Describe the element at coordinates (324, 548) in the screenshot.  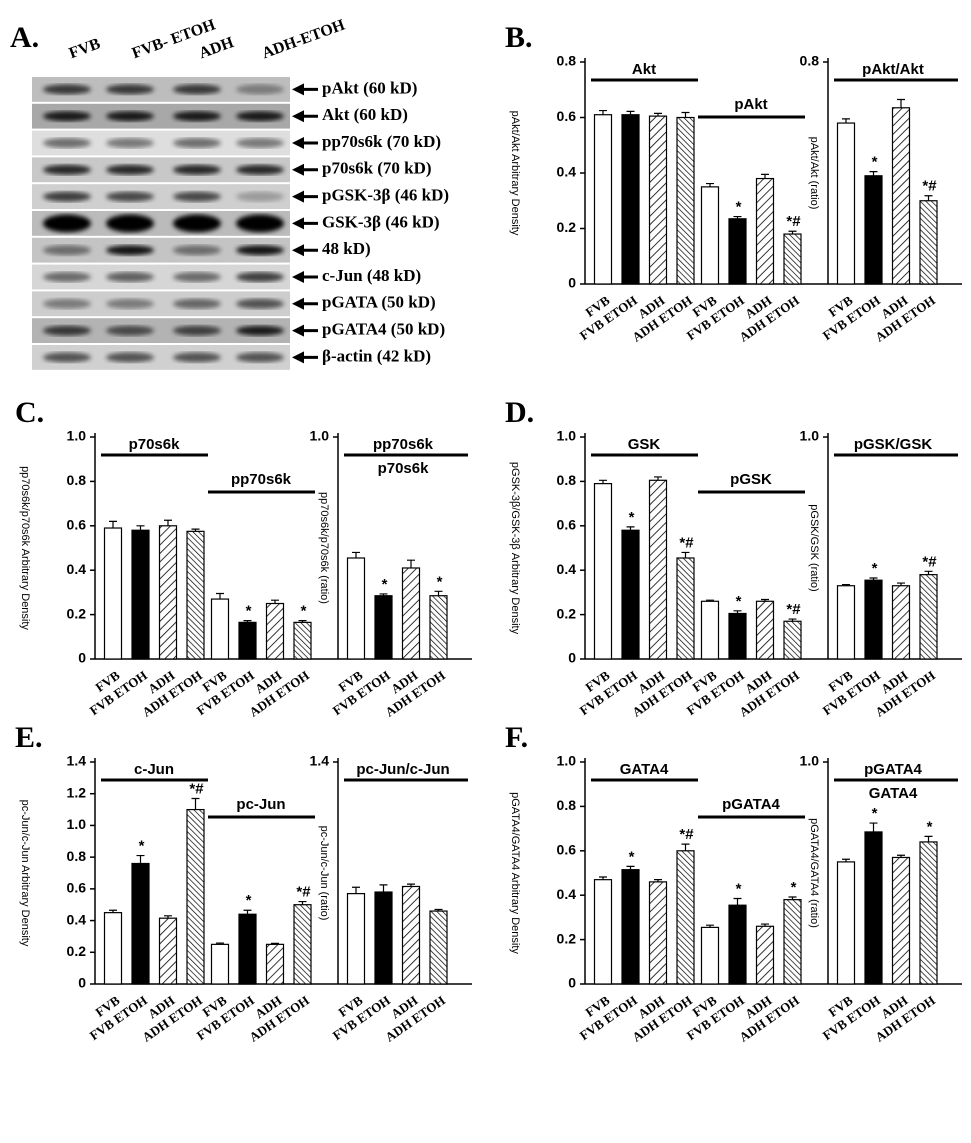
I see `y-axis-label: pp70s6k/p70s6k (ratio)` at that location.